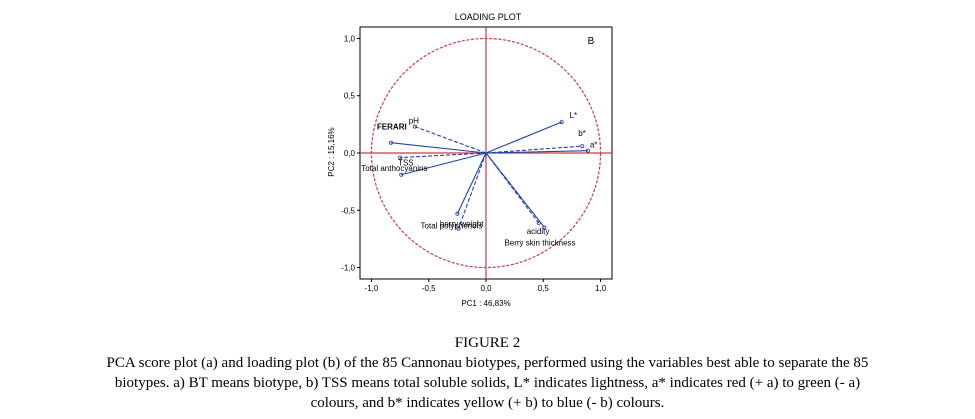 This screenshot has height=419, width=975. Describe the element at coordinates (582, 133) in the screenshot. I see `variable-label: b*` at that location.